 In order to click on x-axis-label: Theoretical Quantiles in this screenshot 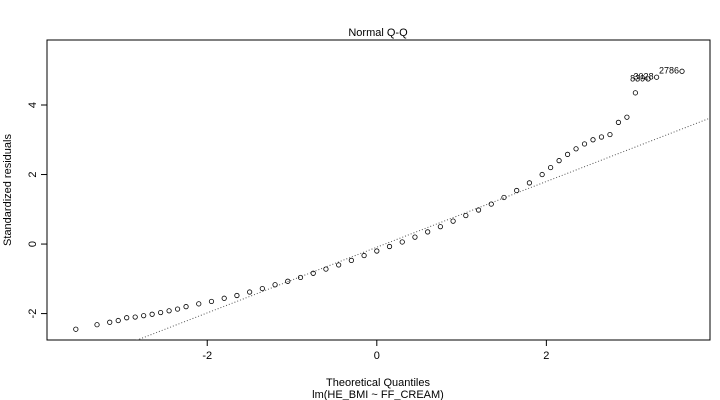, I will do `click(378, 383)`.